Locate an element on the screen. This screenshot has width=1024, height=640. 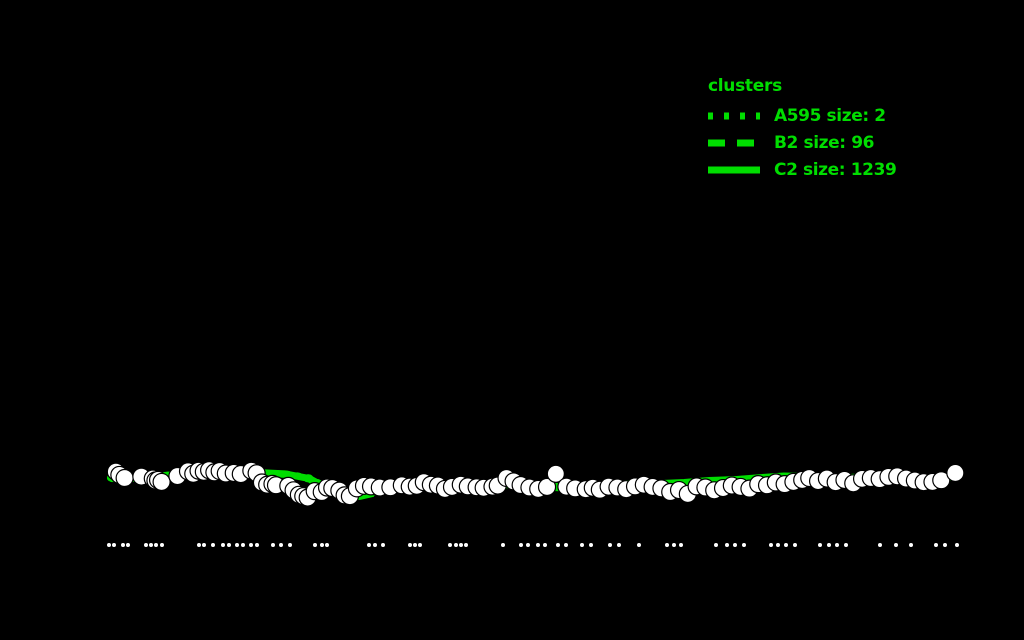
legend-item-b2: B2 size: 96 is located at coordinates (822, 142).